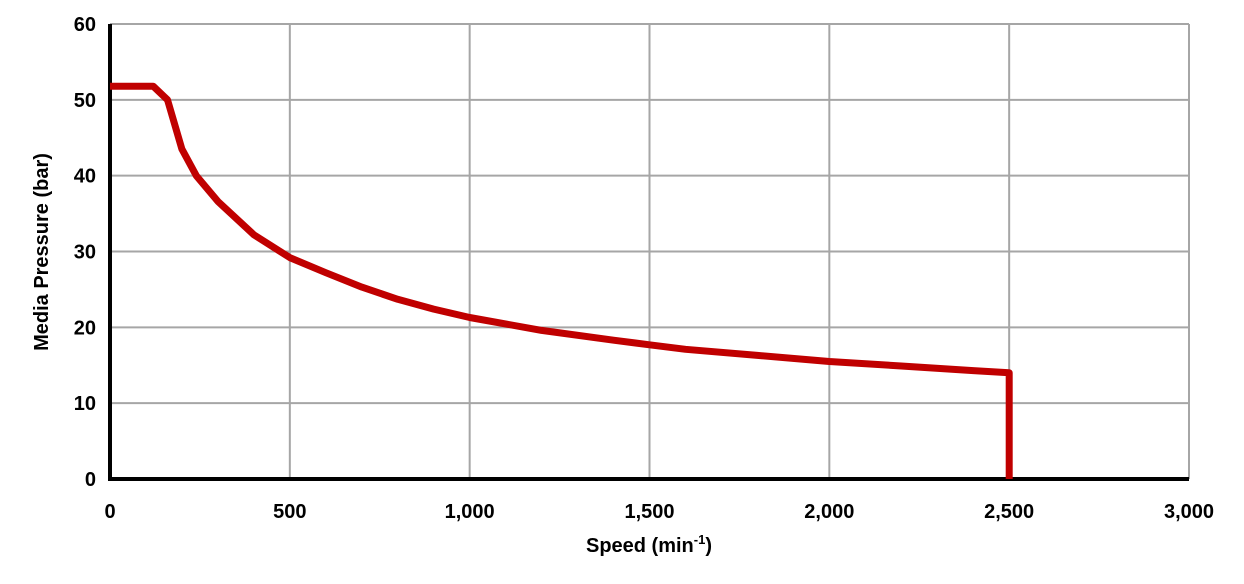  I want to click on y-axis-title: Media Pressure (bar), so click(42, 252).